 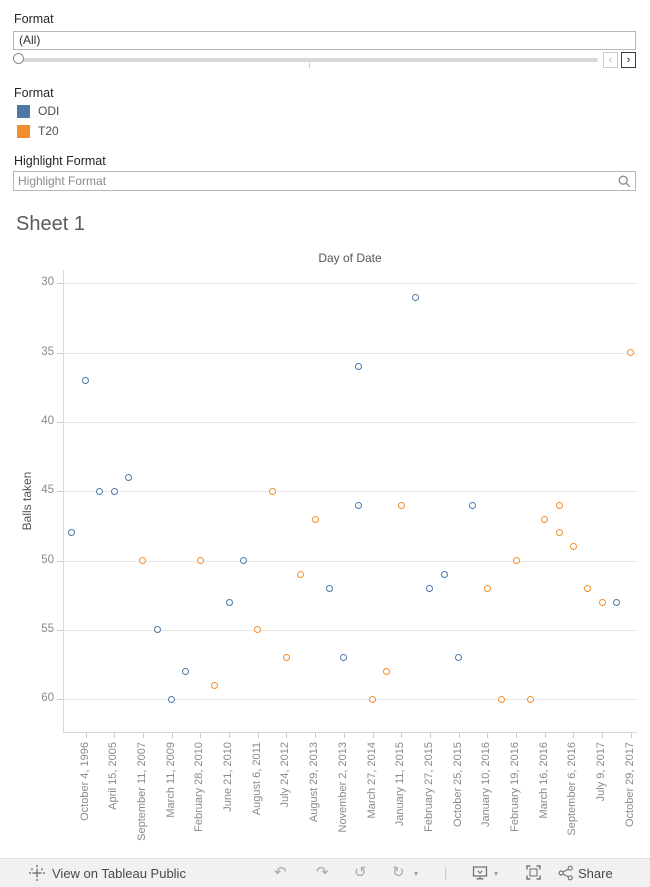 I want to click on filter-slider: ‹ ›, so click(x=325, y=61).